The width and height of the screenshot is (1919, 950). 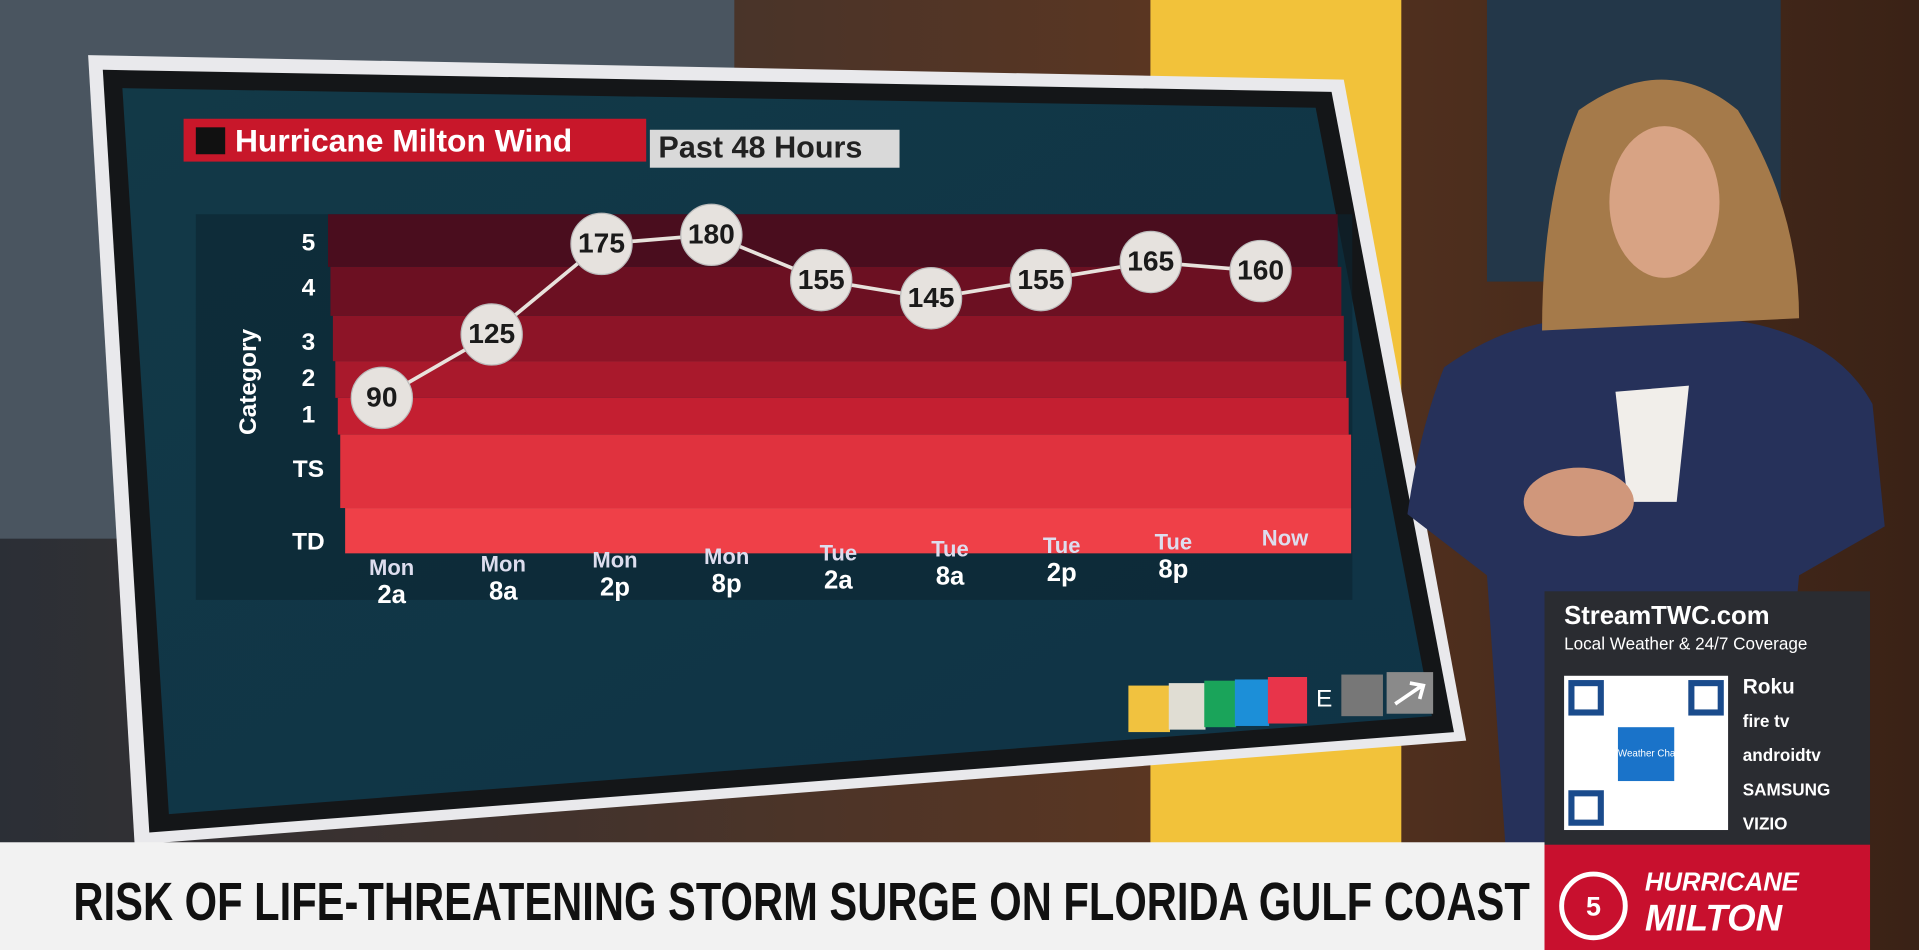 I want to click on pen-button, so click(x=1362, y=695).